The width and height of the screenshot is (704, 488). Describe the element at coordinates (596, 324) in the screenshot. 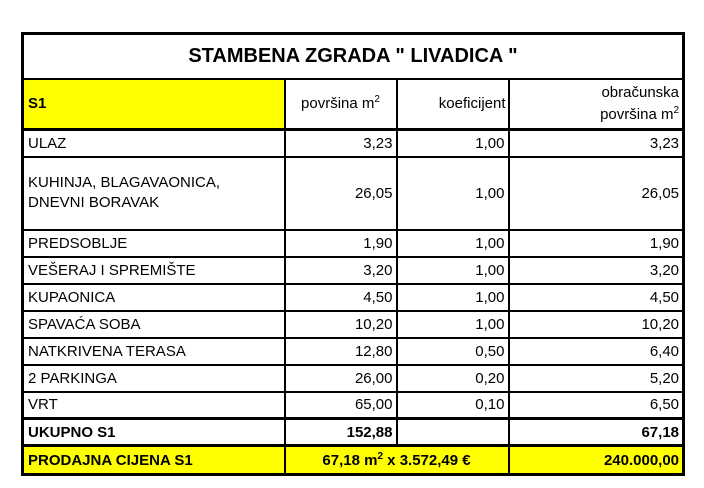

I see `calculated-area-cell: 10,20` at that location.